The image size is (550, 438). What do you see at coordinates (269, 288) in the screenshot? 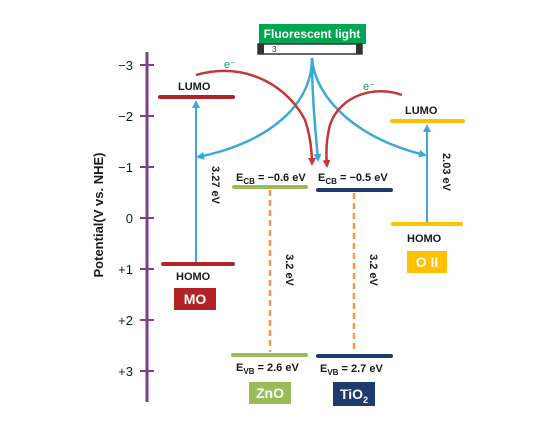
I see `zno-group: ECB = −0.6 eV 3.2 eV EVB = 2.6 eV ZnO` at bounding box center [269, 288].